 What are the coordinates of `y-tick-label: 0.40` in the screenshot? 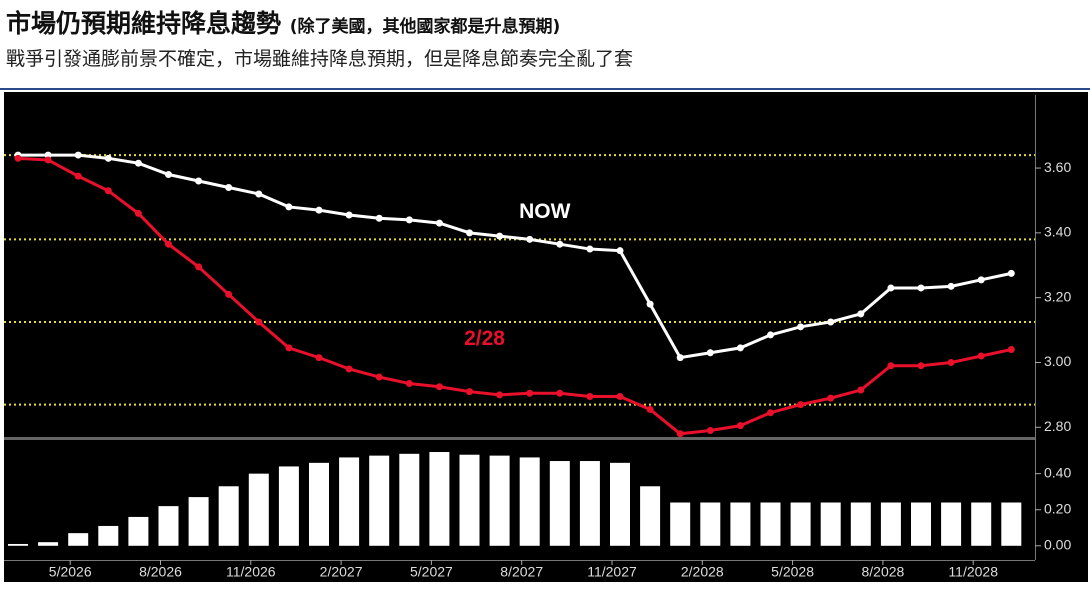 It's located at (1057, 472).